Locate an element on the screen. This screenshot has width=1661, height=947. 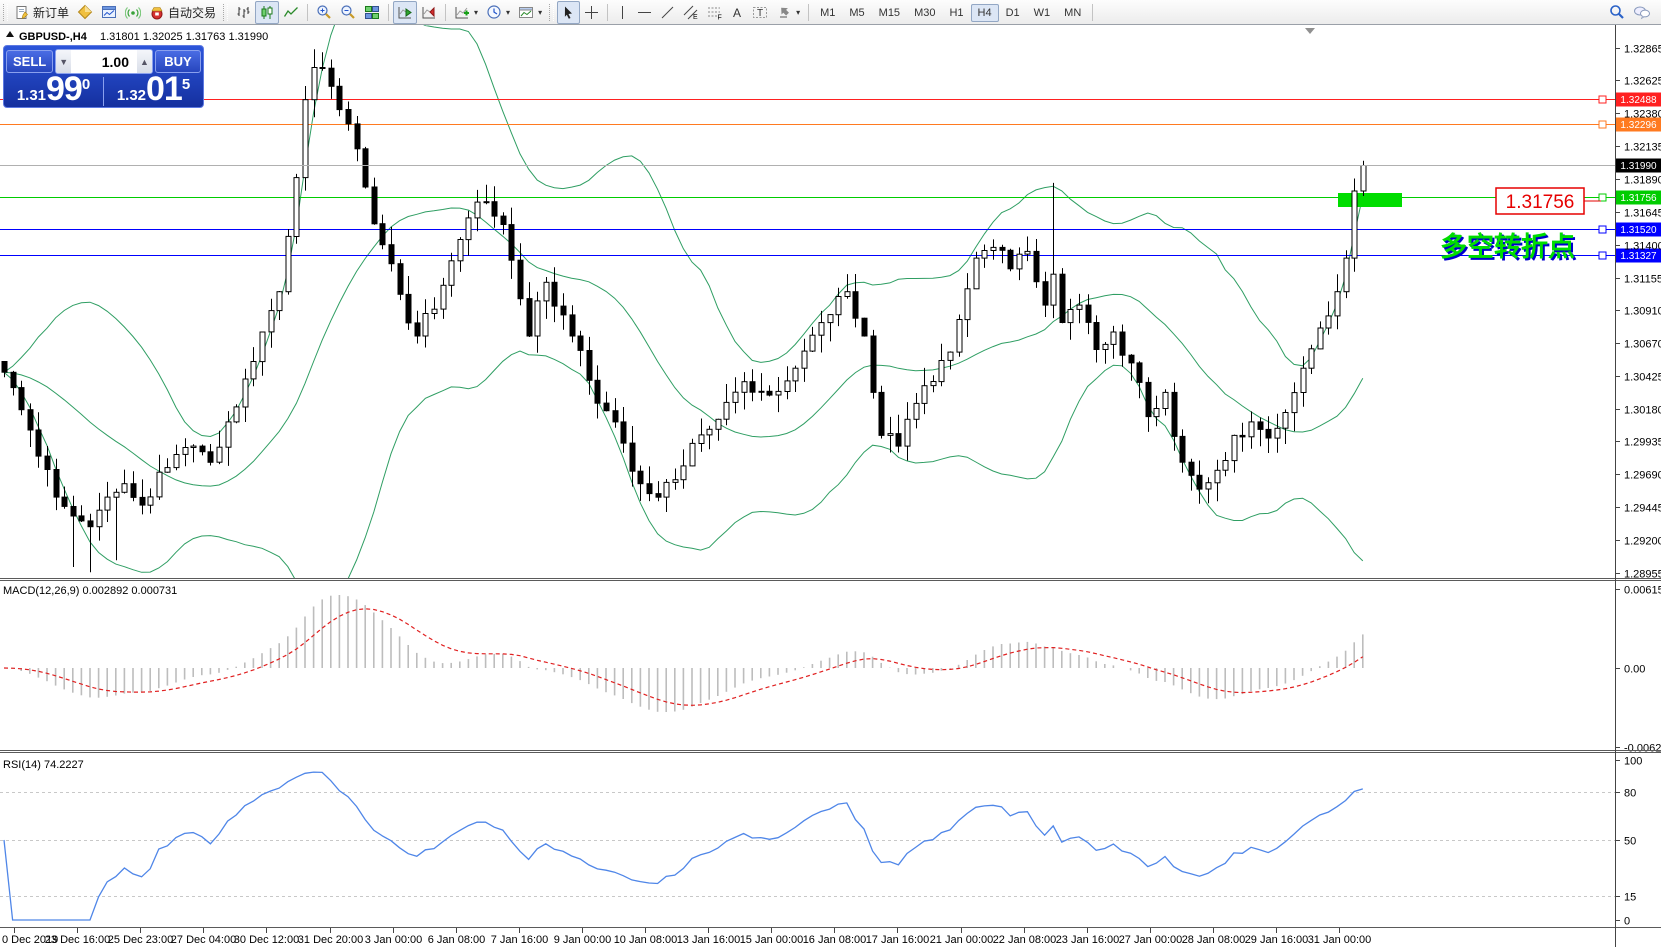
sell-button: SELL is located at coordinates (30, 61).